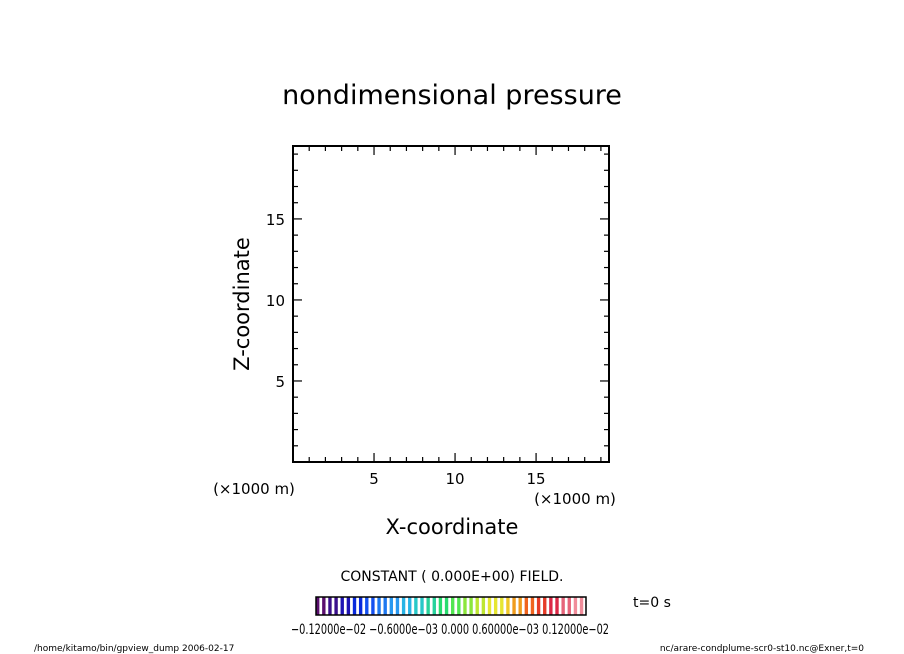  Describe the element at coordinates (275, 220) in the screenshot. I see `y-tick-label: 15` at that location.